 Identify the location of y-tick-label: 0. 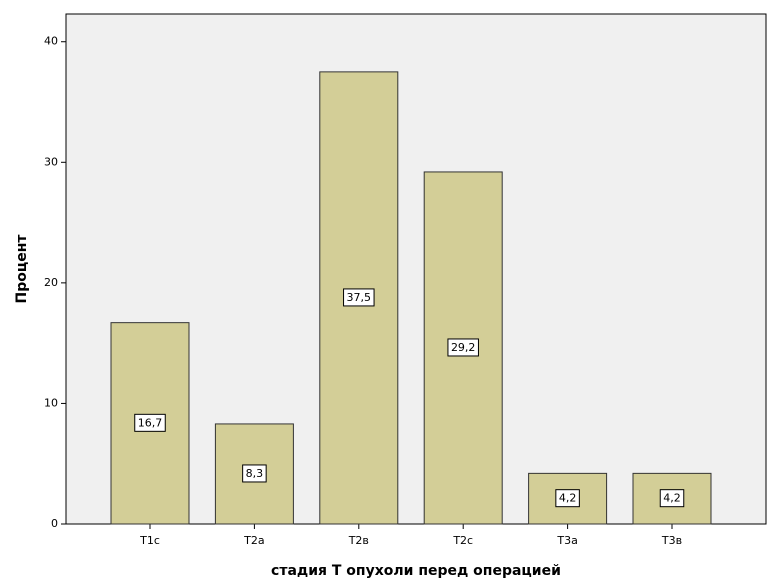
(54, 523).